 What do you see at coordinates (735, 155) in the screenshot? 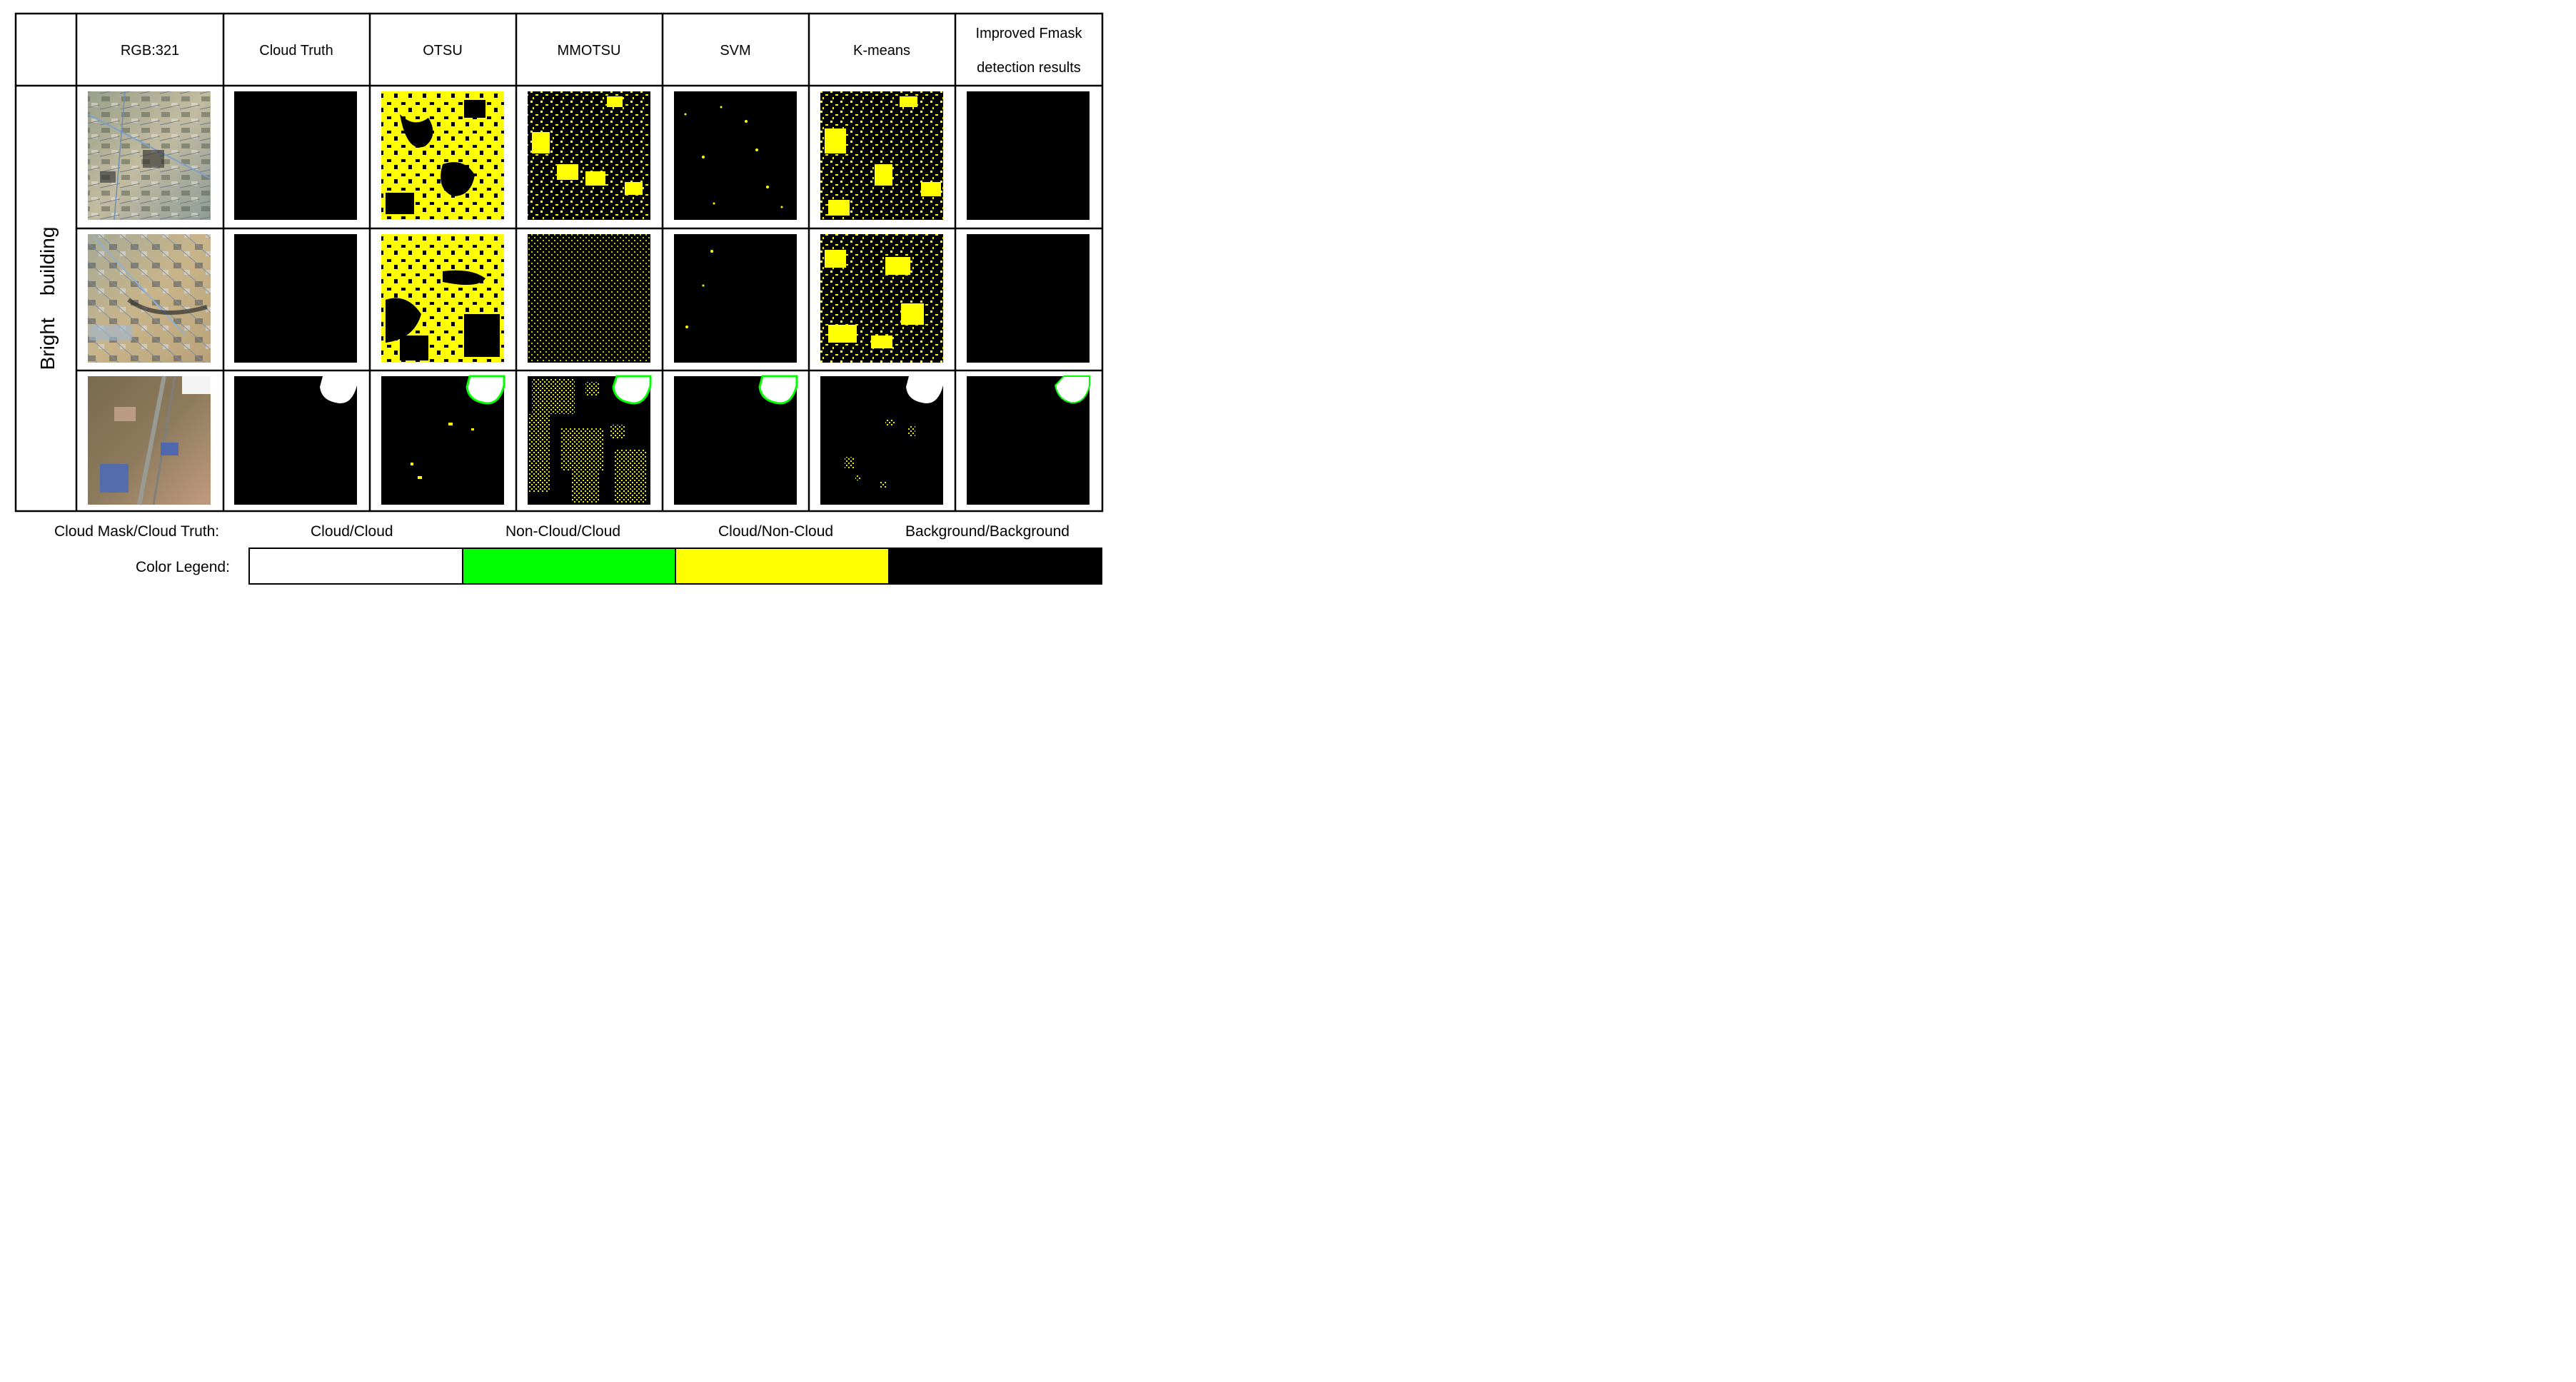
I see `row-1-svm` at bounding box center [735, 155].